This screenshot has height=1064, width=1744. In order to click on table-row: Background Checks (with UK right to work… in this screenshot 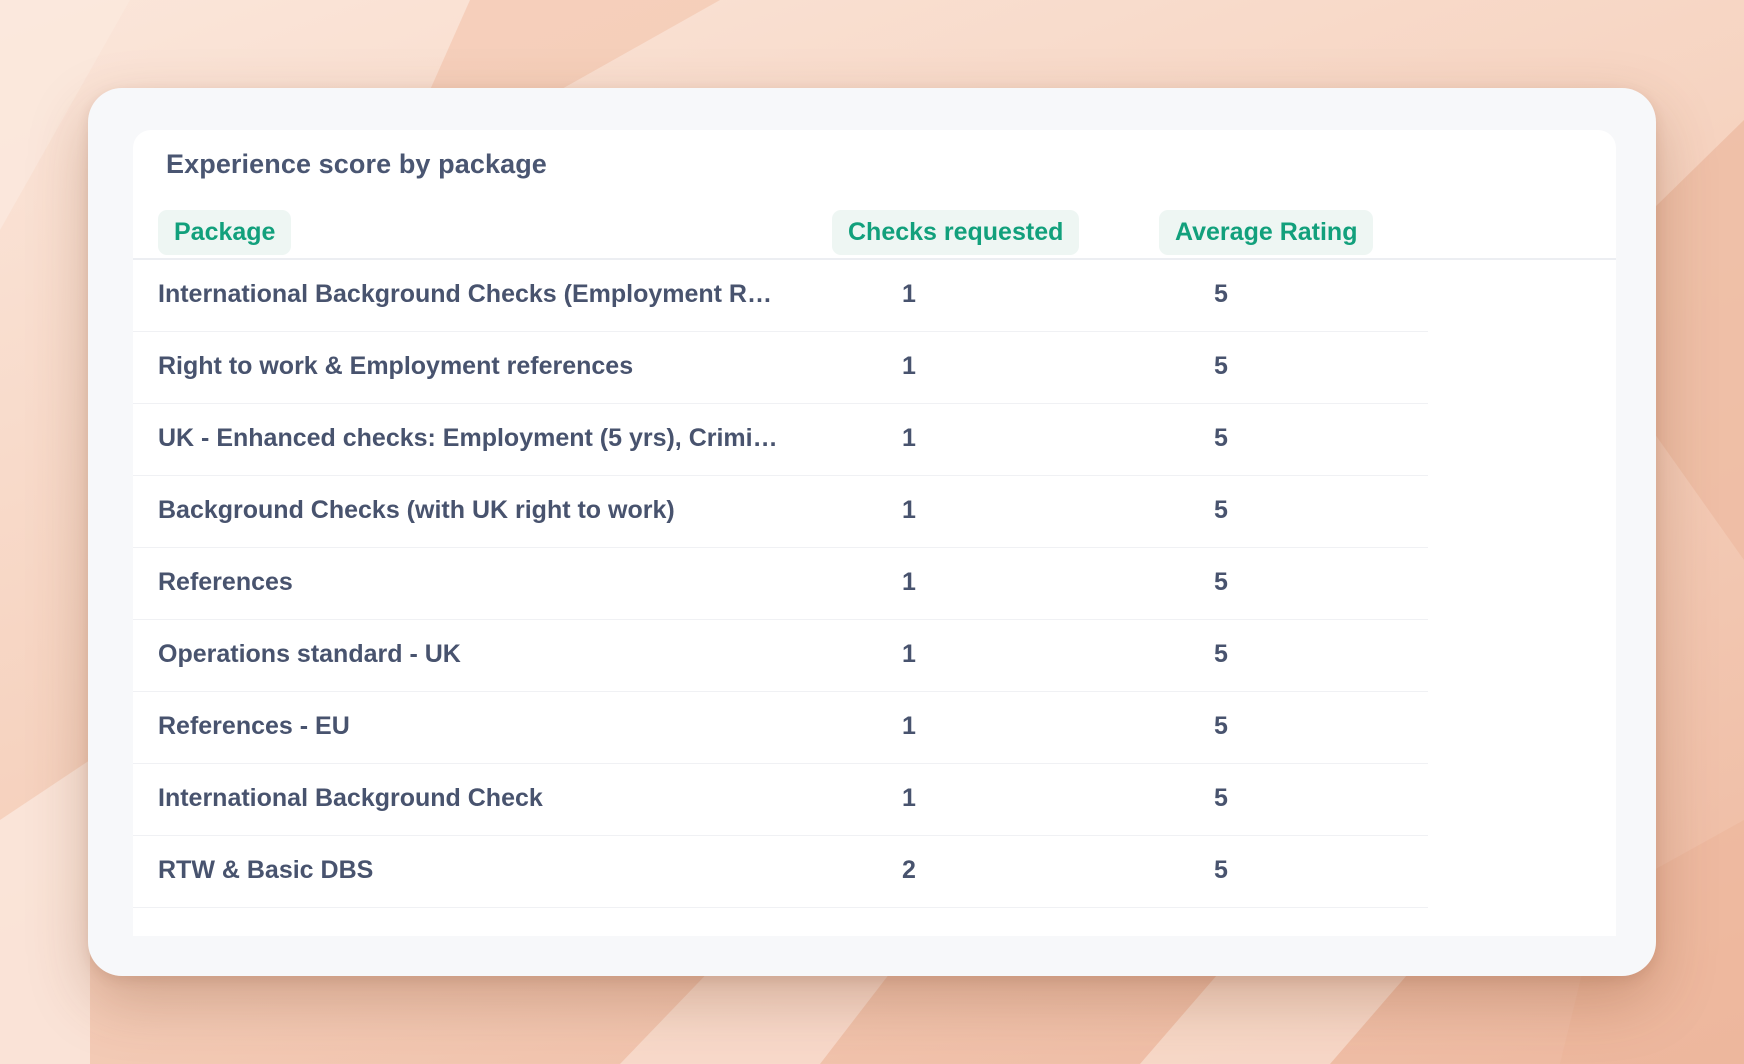, I will do `click(780, 512)`.